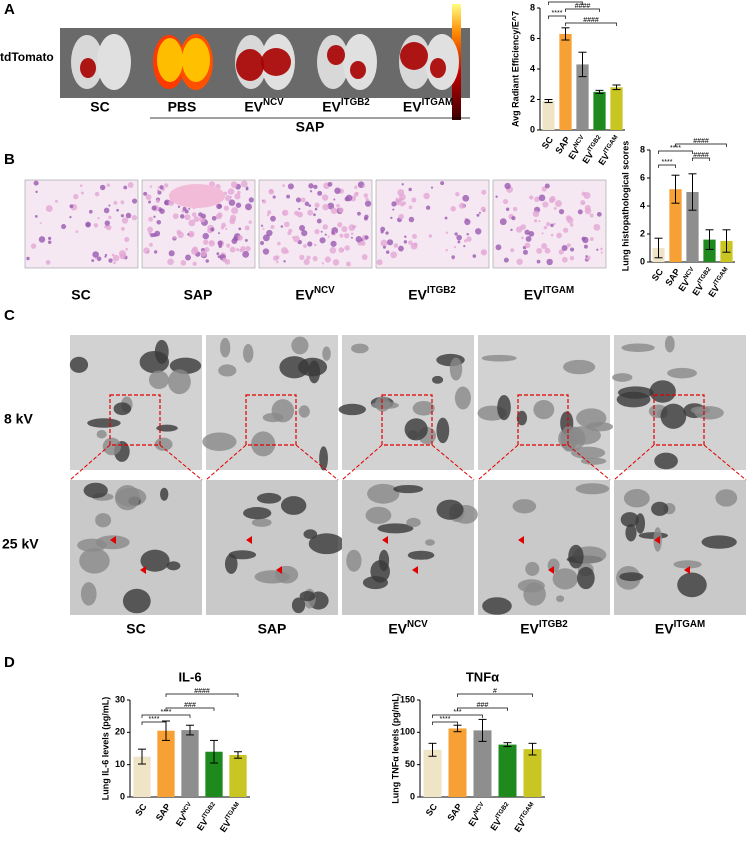 The height and width of the screenshot is (843, 755). What do you see at coordinates (9, 9) in the screenshot?
I see `panel-label: A` at bounding box center [9, 9].